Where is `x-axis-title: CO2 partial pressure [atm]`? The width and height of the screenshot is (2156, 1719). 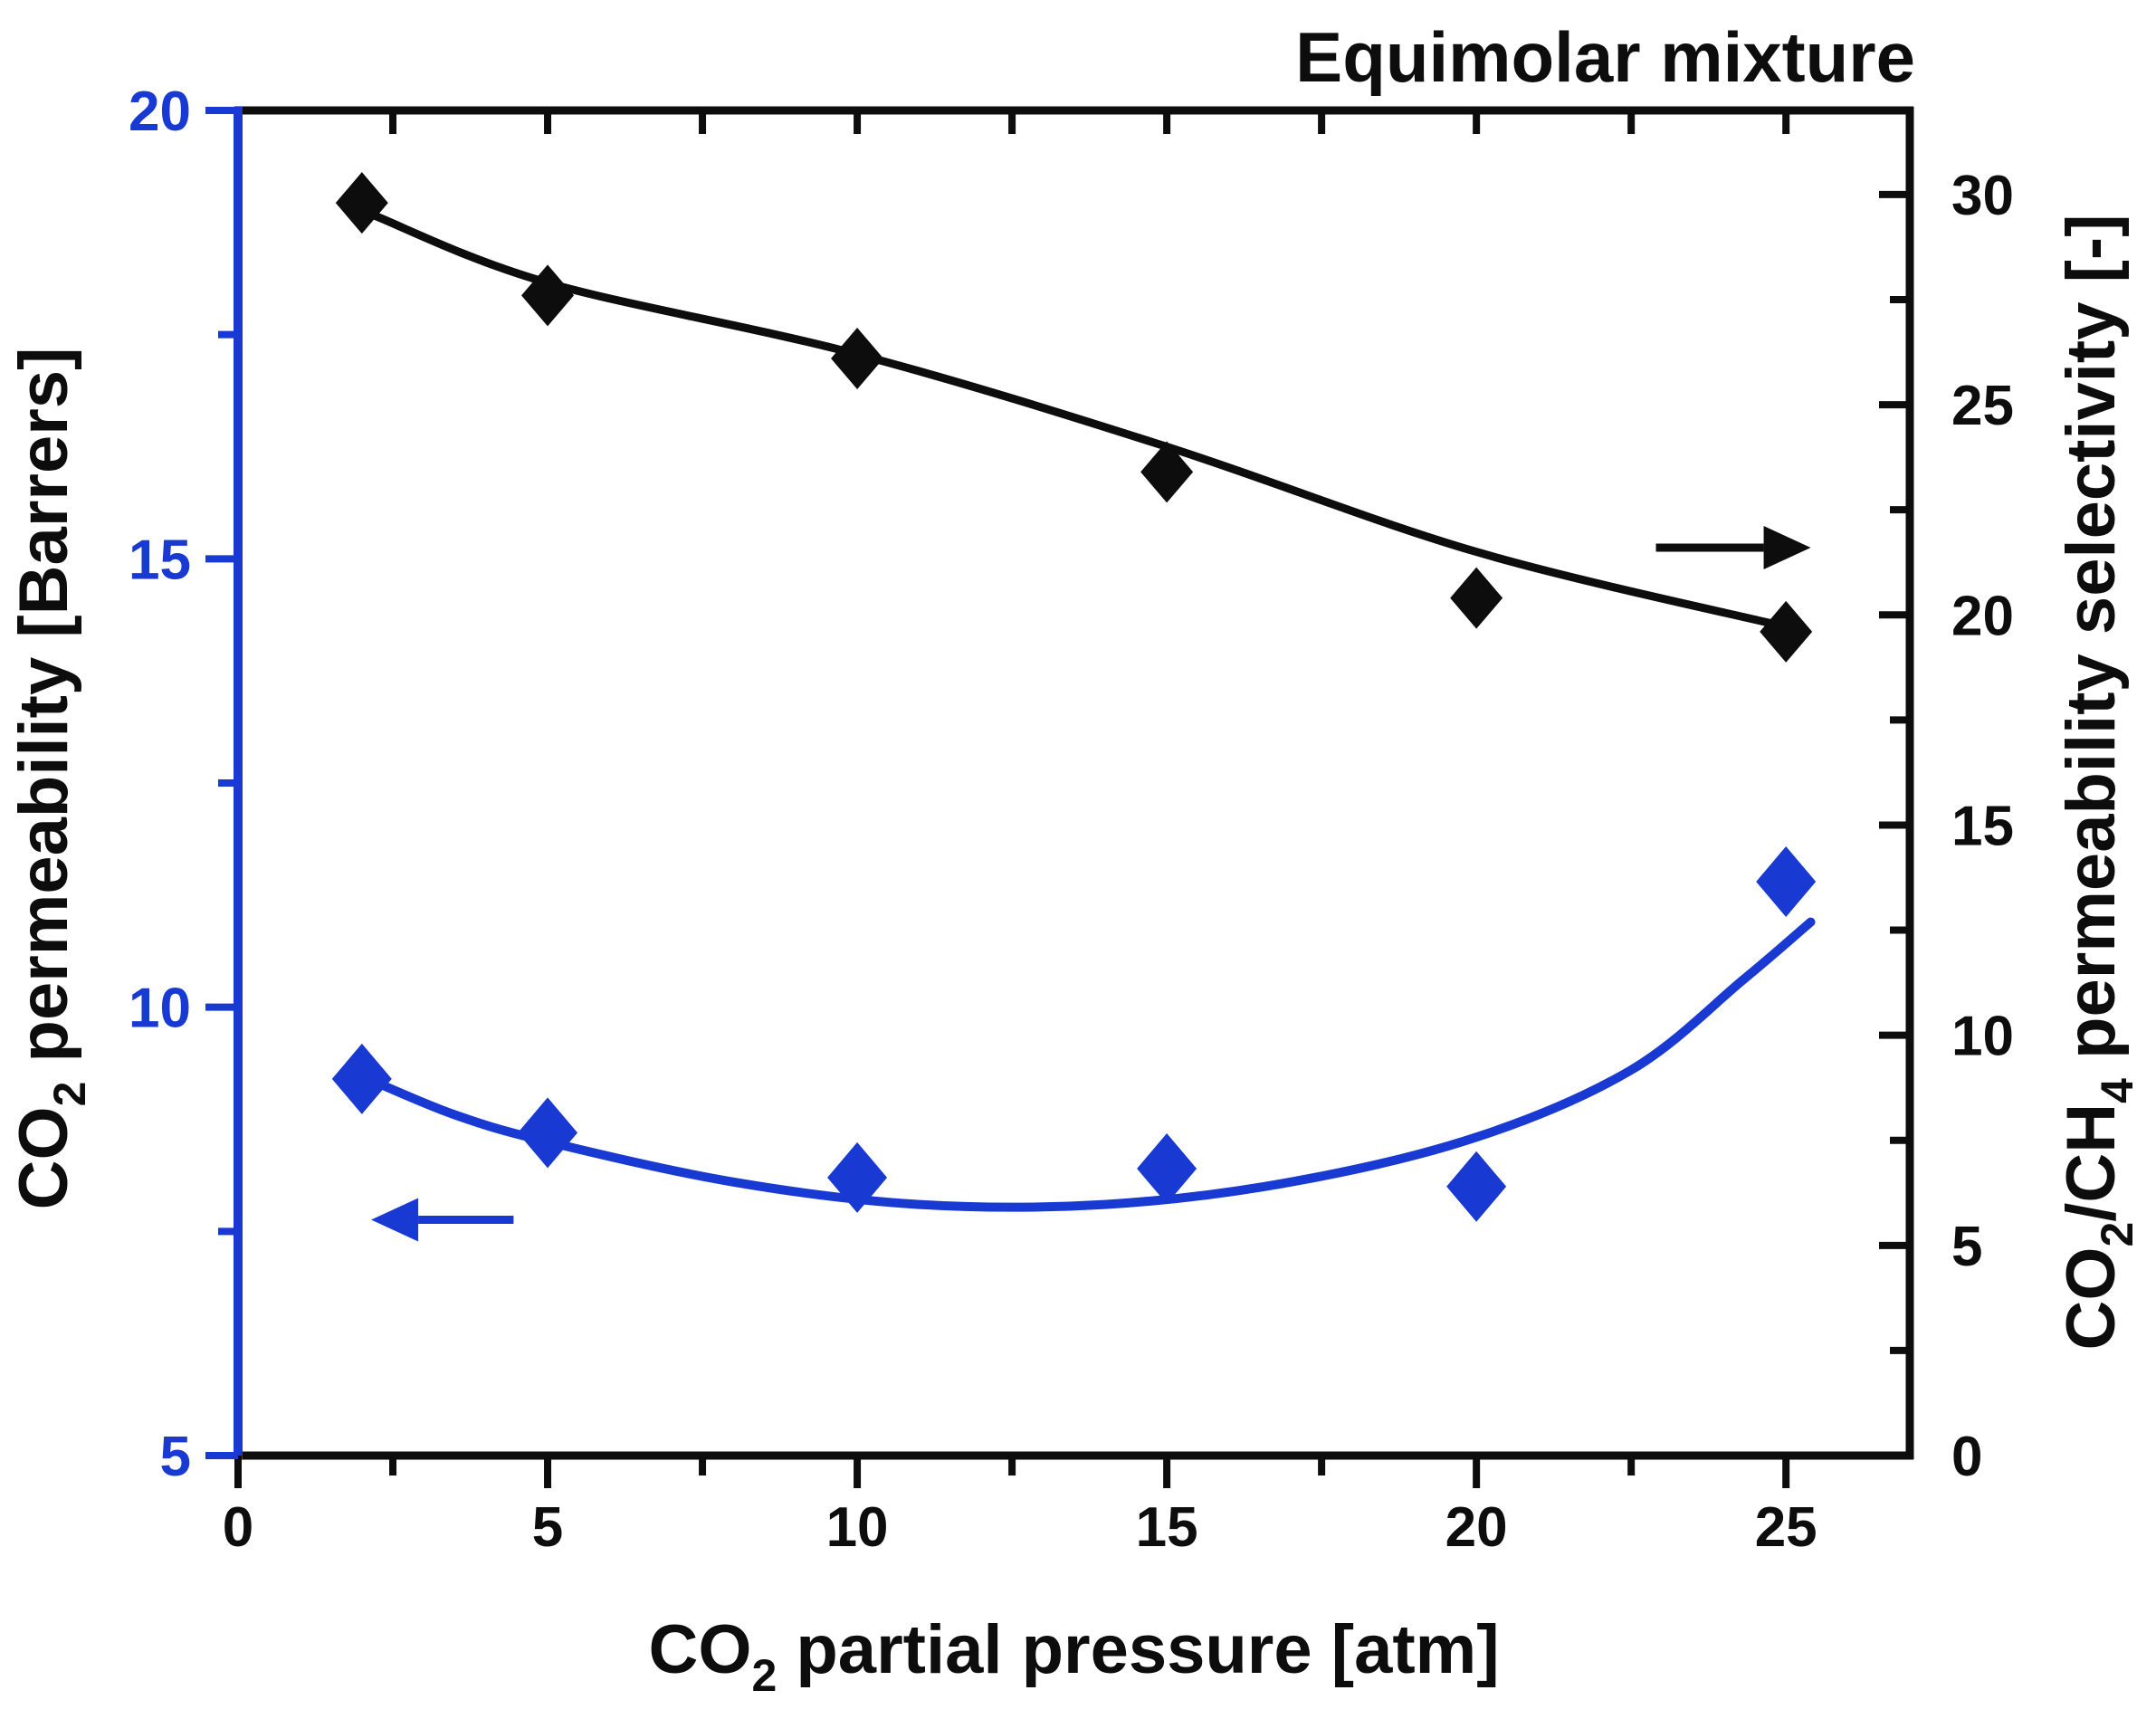 x-axis-title: CO2 partial pressure [atm] is located at coordinates (1073, 1656).